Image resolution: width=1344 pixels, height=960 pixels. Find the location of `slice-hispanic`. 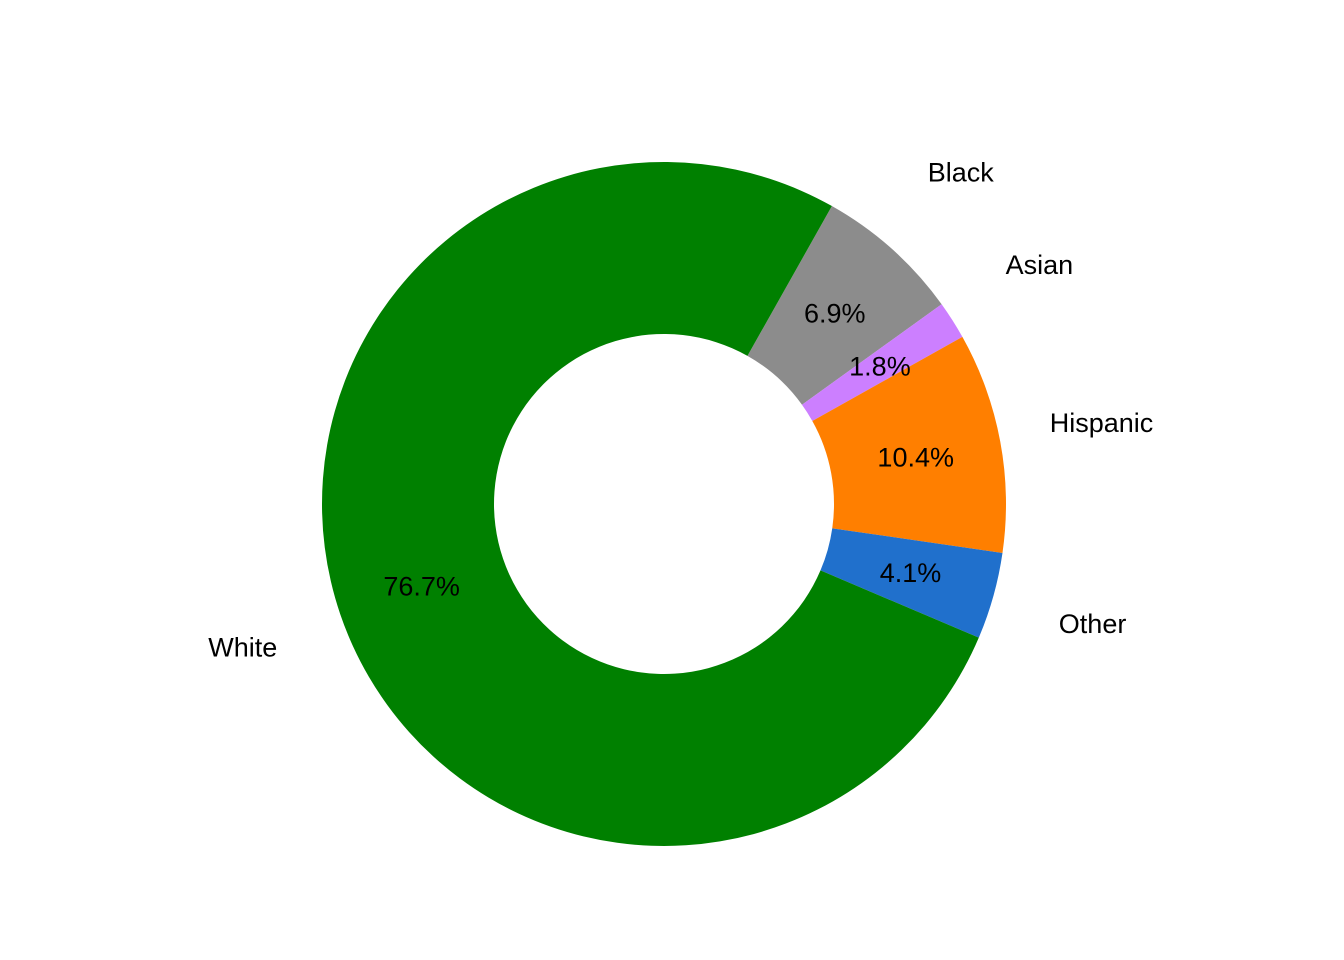

slice-hispanic is located at coordinates (909, 444).